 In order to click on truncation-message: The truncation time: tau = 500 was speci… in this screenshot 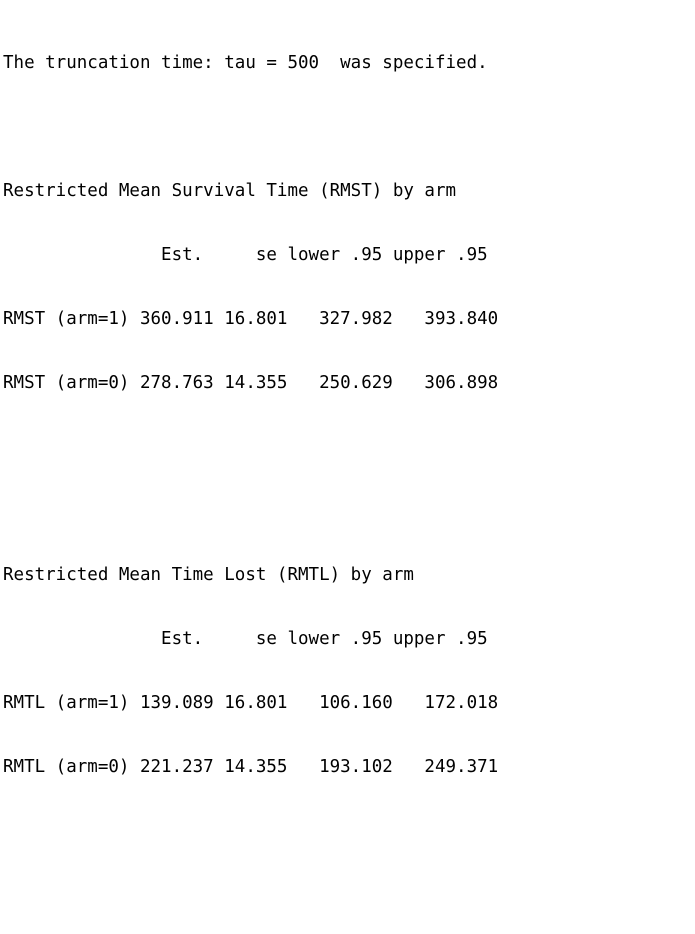, I will do `click(245, 63)`.